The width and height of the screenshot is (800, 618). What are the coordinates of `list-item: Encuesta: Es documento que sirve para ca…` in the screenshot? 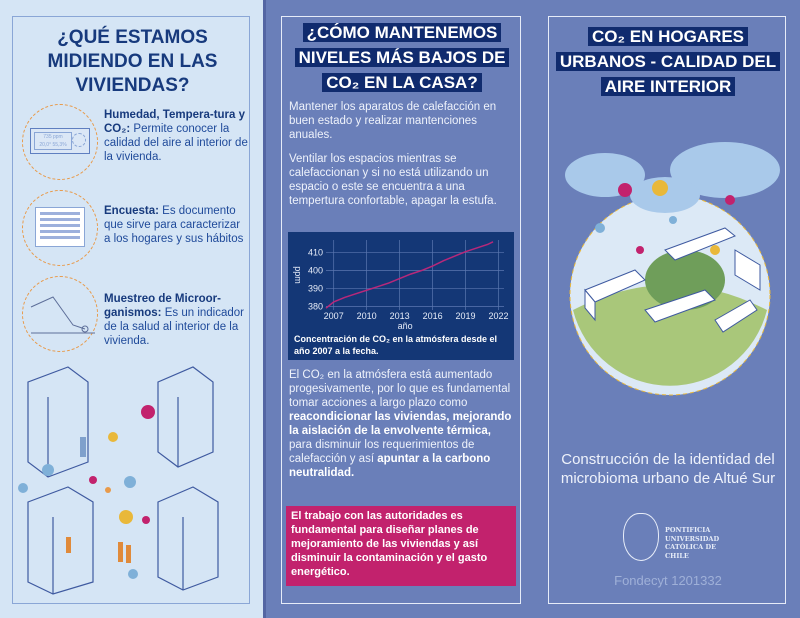 It's located at (134, 230).